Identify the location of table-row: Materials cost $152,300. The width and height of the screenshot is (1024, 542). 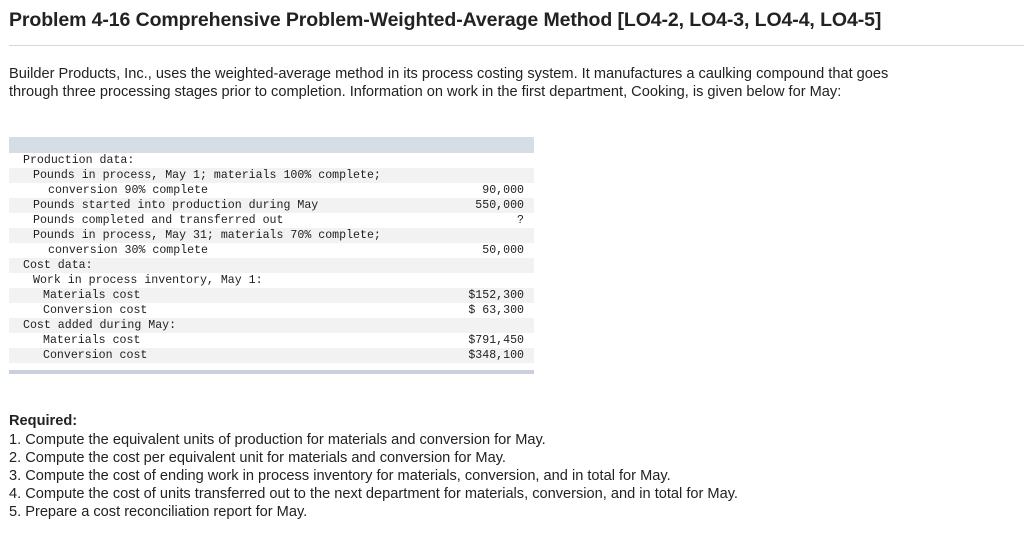
(271, 295).